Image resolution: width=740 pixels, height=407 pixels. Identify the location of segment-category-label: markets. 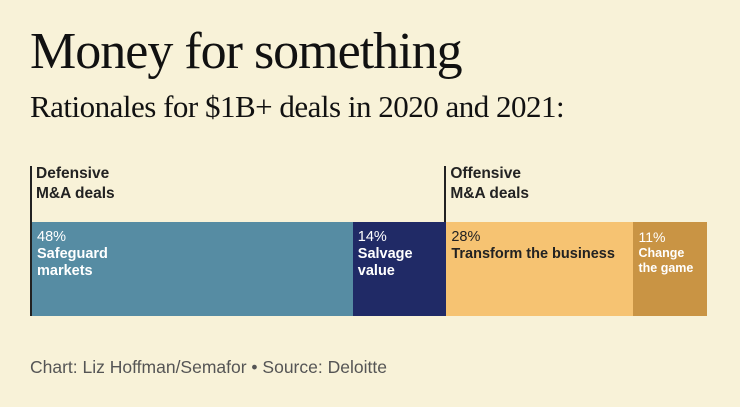
(65, 271).